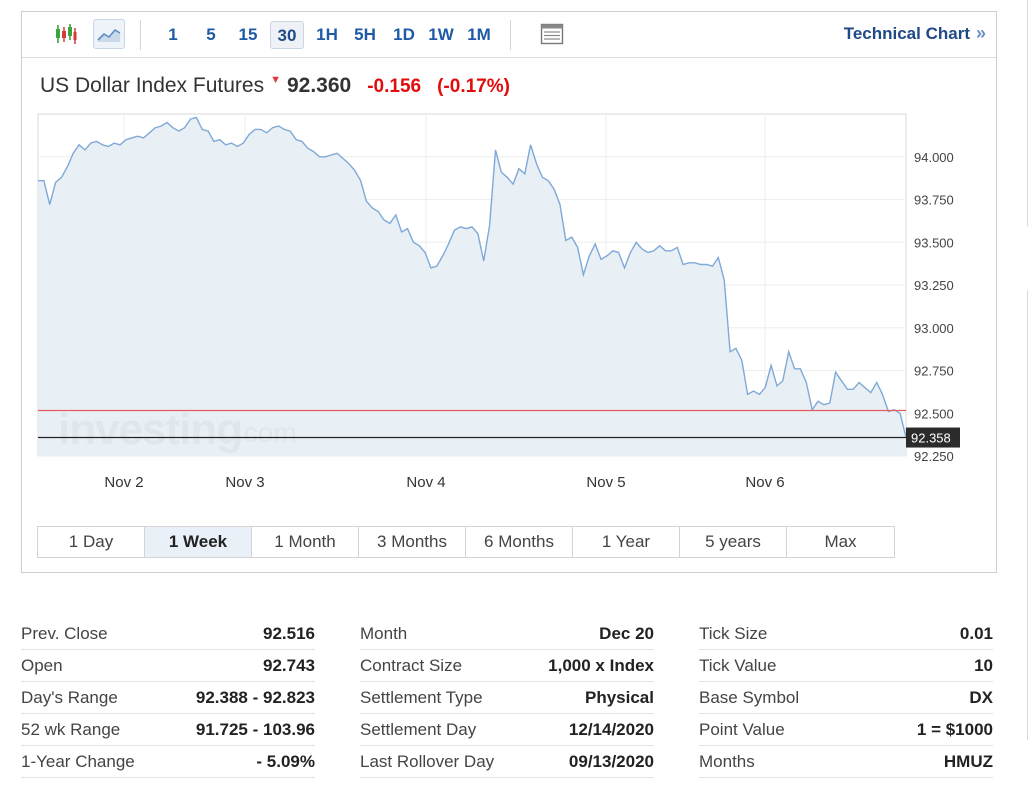 The image size is (1030, 806). I want to click on interval-button: 1, so click(173, 34).